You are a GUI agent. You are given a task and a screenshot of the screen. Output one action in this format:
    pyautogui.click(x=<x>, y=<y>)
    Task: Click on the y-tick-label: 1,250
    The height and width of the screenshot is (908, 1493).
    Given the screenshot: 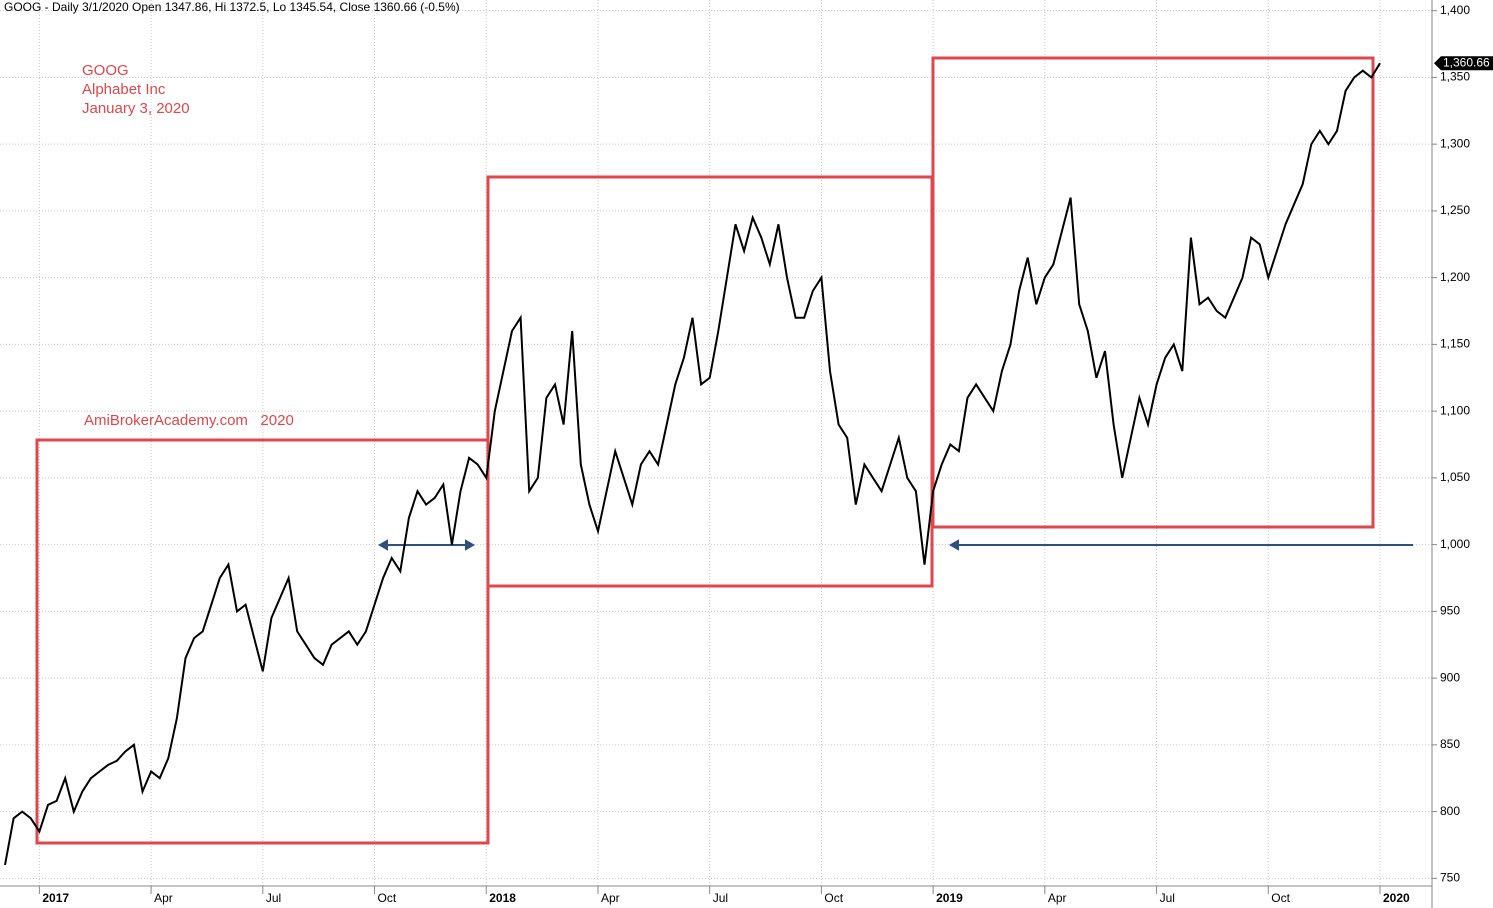 What is the action you would take?
    pyautogui.click(x=1455, y=210)
    